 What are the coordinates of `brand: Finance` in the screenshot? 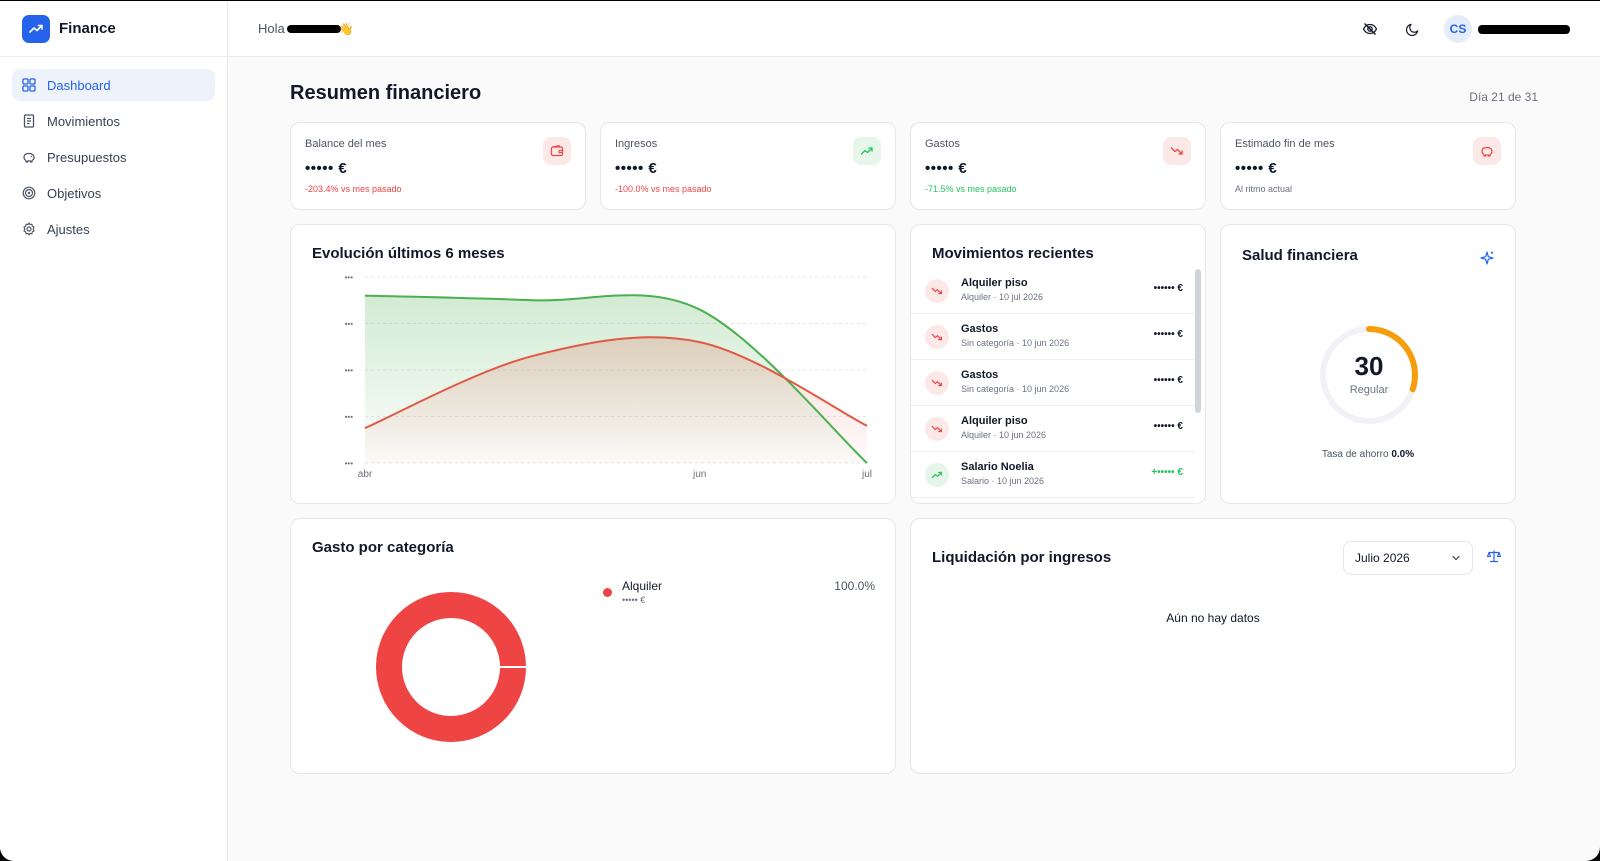 It's located at (113, 29).